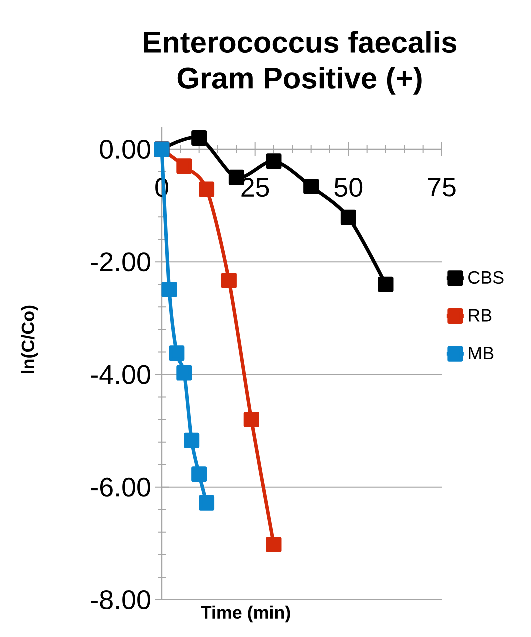  I want to click on chart-title: Enterococcus faecalis Gram Positive (+), so click(300, 63).